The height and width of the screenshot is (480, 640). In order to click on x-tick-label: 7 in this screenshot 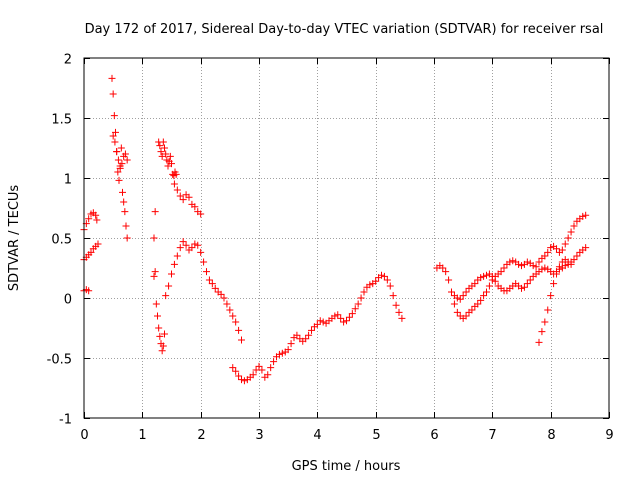, I will do `click(492, 435)`.